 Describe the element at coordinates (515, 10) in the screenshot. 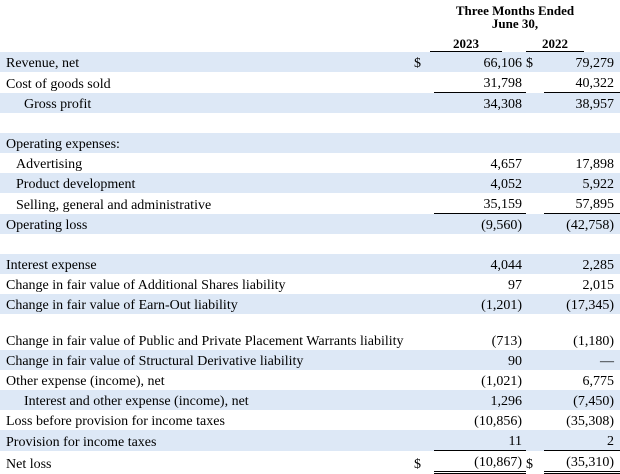

I see `header-title: Three Months Ended` at that location.